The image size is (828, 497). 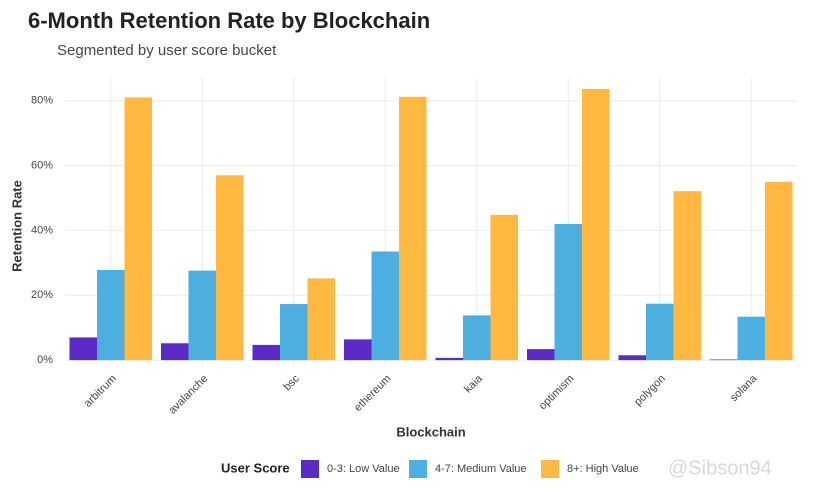 What do you see at coordinates (42, 165) in the screenshot?
I see `y-tick-label: 60%` at bounding box center [42, 165].